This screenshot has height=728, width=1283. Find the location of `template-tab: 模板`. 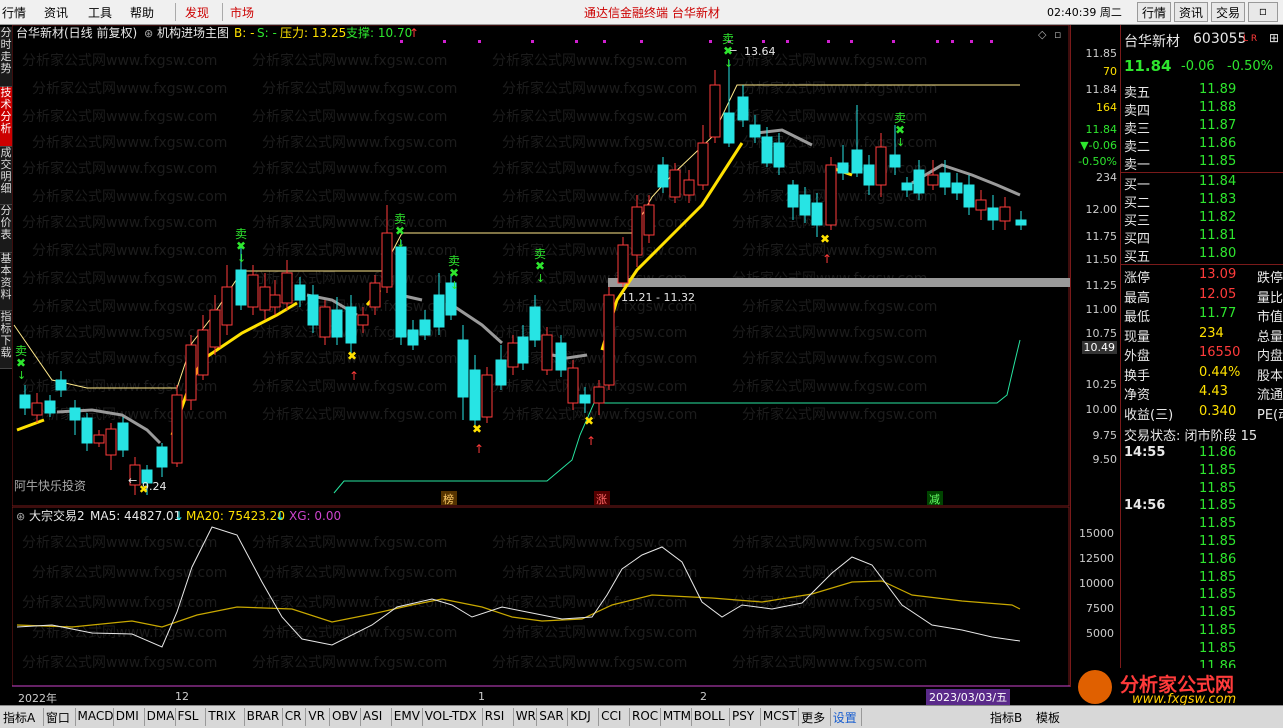

template-tab: 模板 is located at coordinates (1048, 718).